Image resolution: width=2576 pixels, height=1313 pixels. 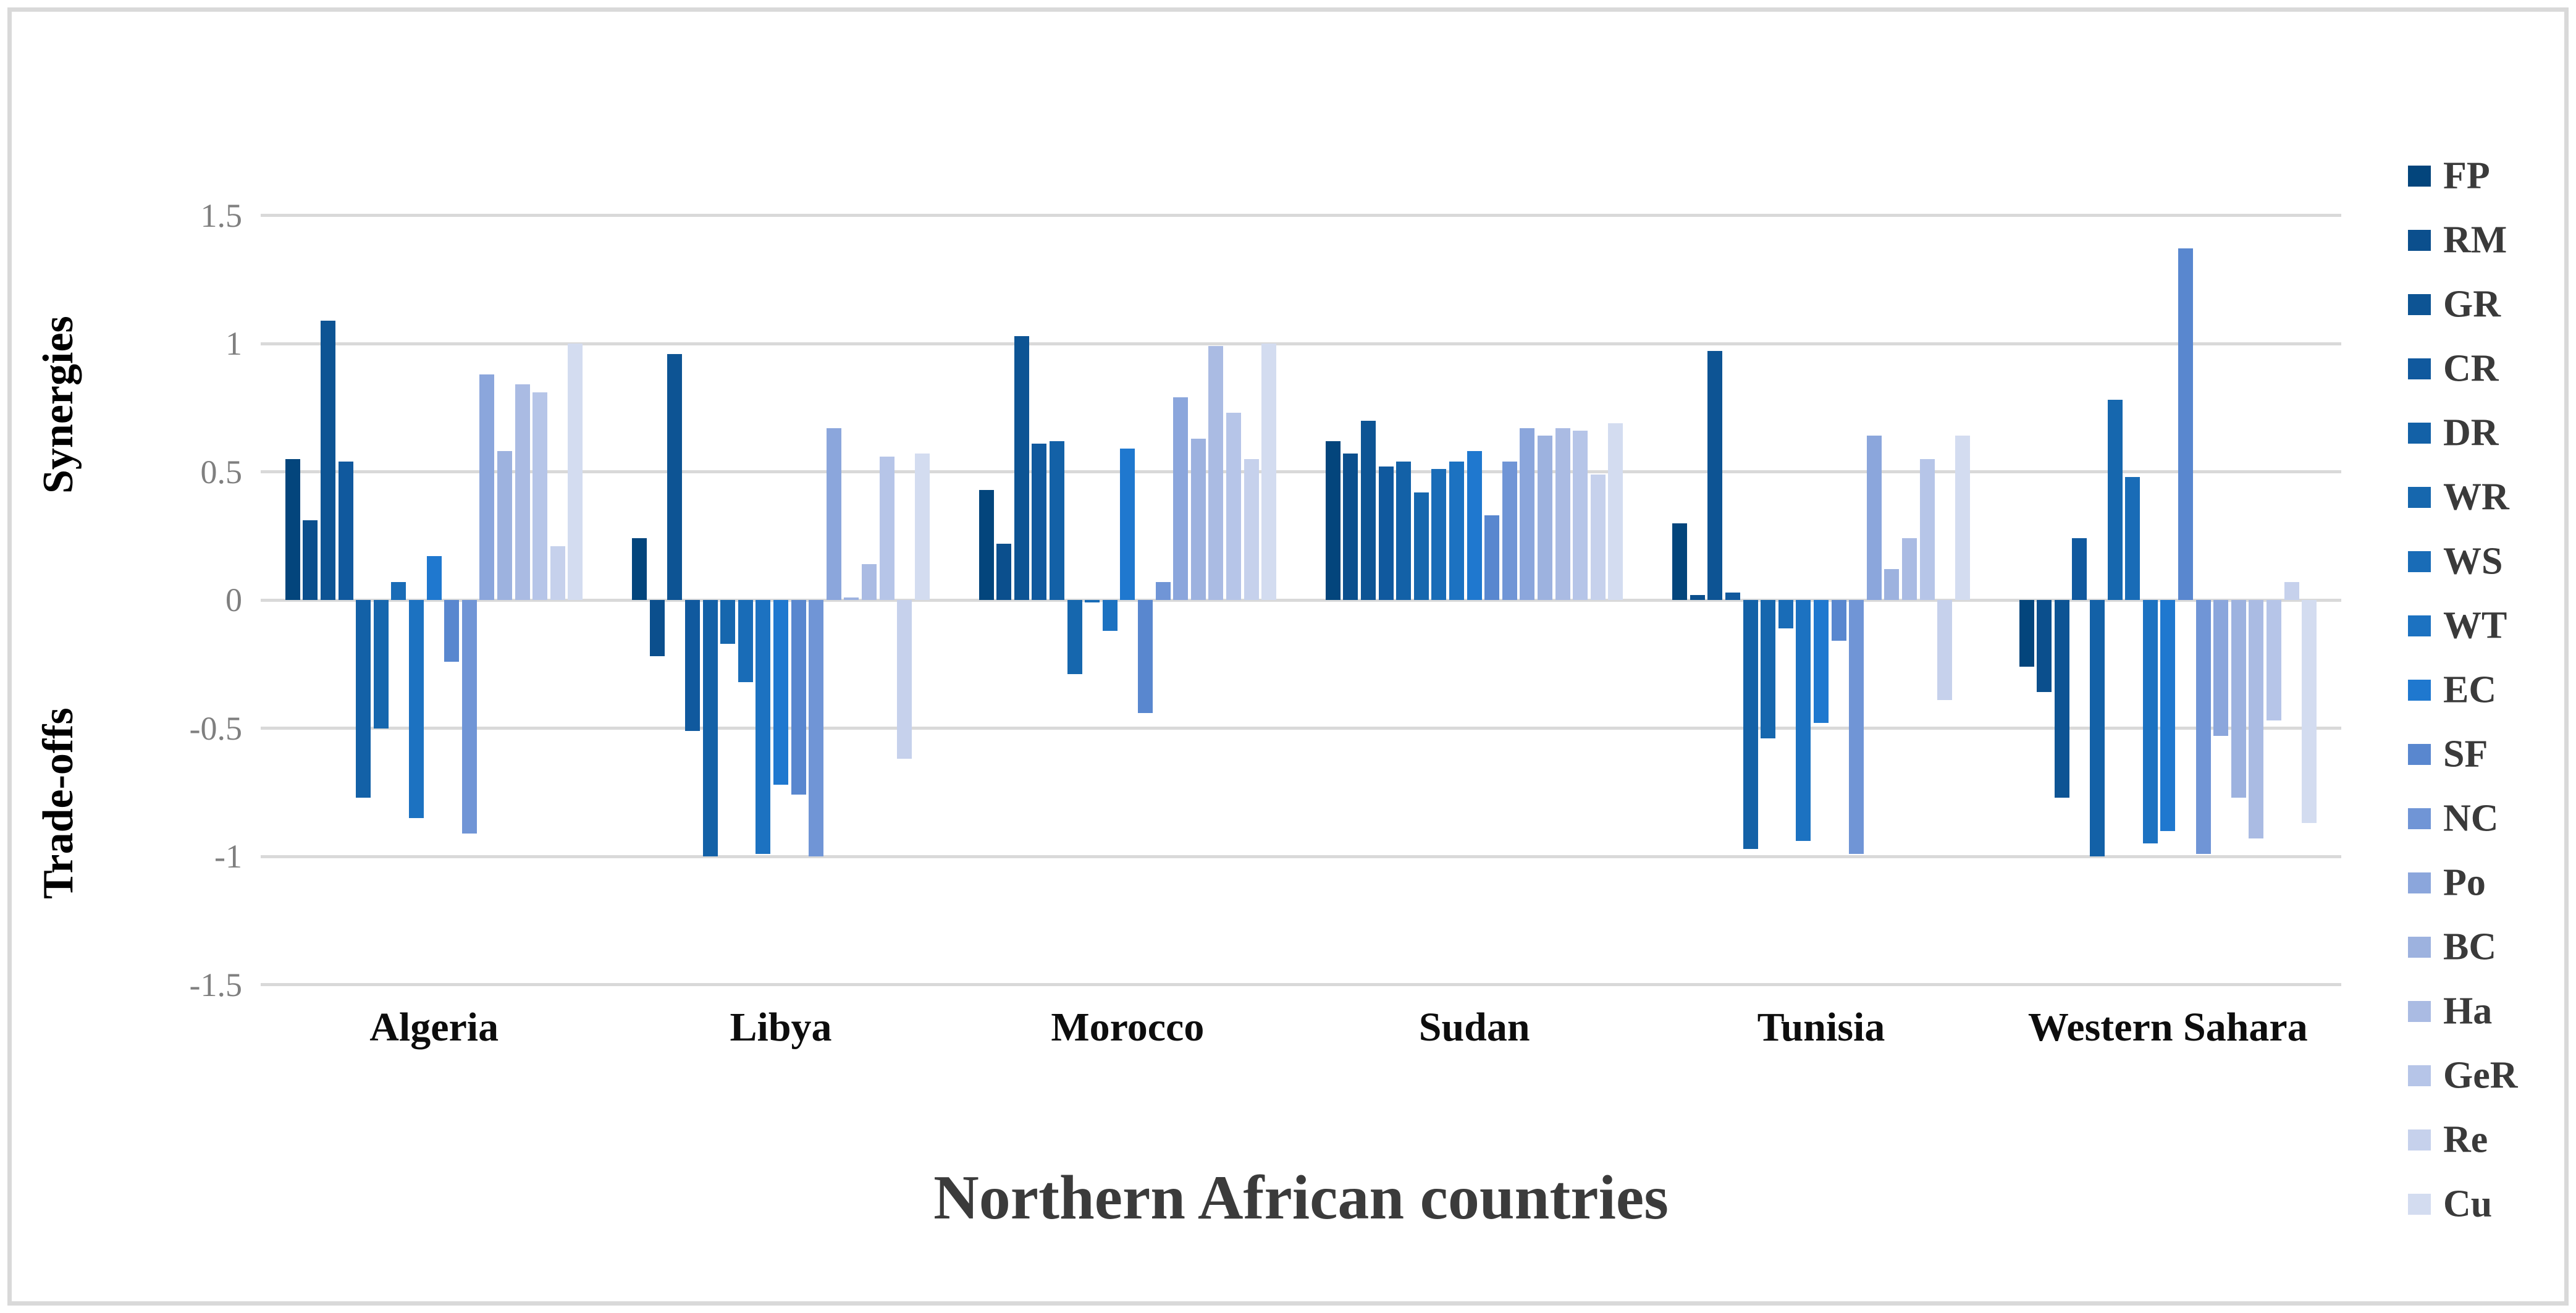 I want to click on bar-Cu-sudan, so click(x=1615, y=511).